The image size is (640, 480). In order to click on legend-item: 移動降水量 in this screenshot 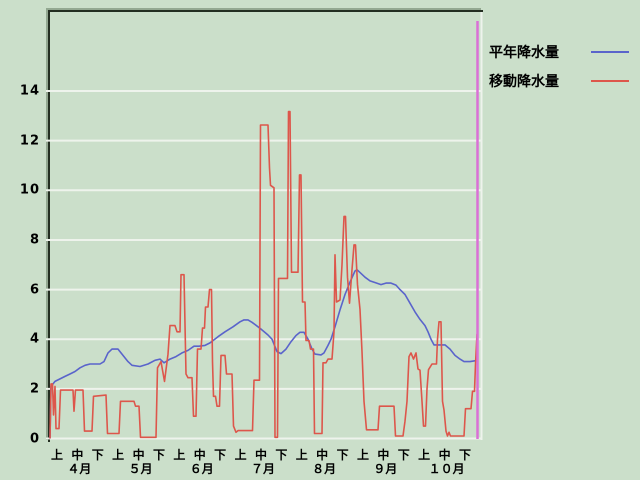, I will do `click(559, 81)`.